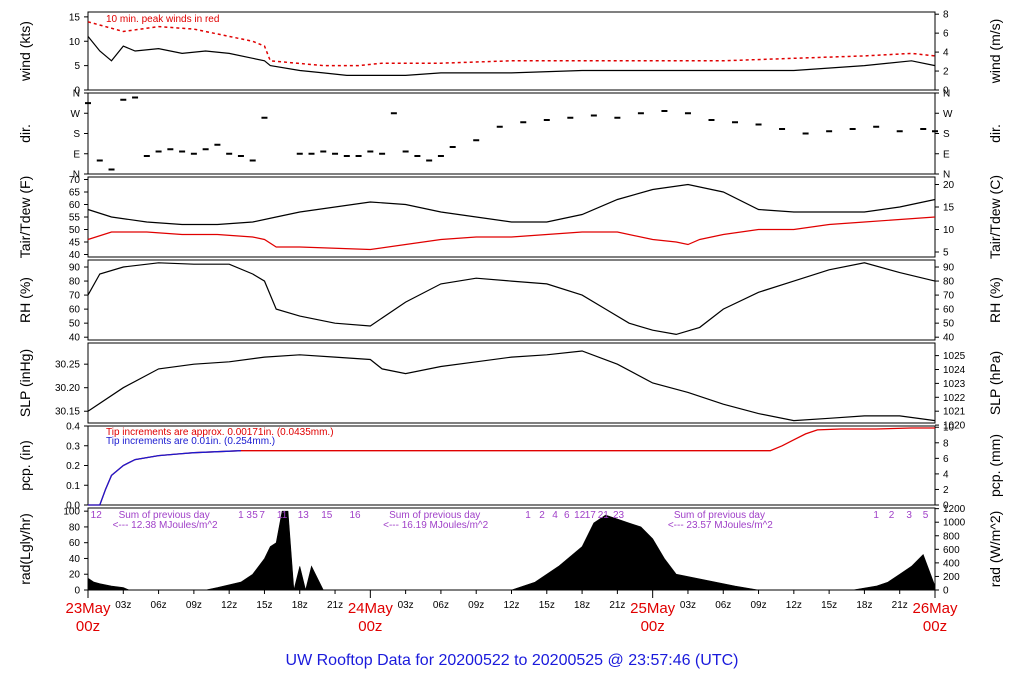 This screenshot has width=1024, height=700. Describe the element at coordinates (67, 388) in the screenshot. I see `slp-left-tick-label: 30.20` at that location.